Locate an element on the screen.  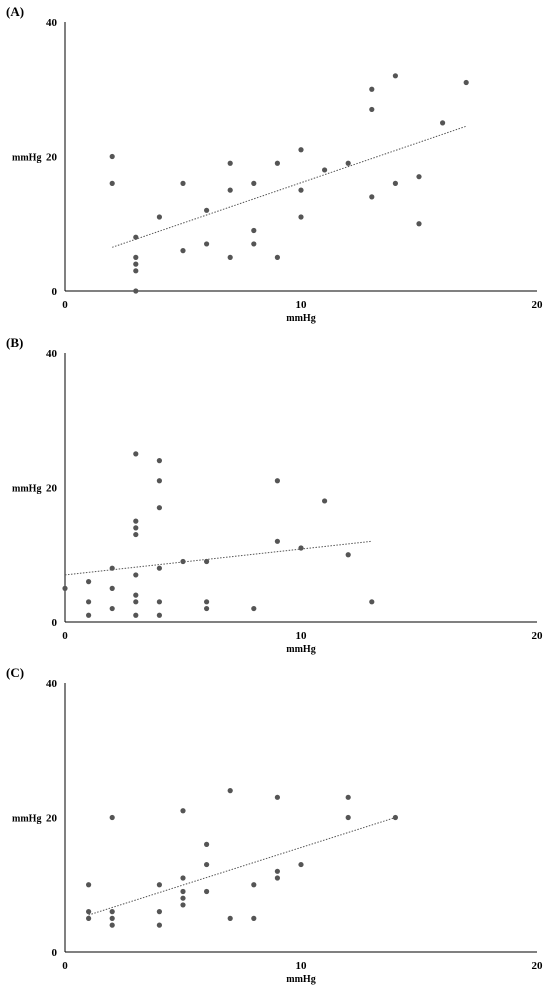
panel-label: (A) is located at coordinates (15, 11).